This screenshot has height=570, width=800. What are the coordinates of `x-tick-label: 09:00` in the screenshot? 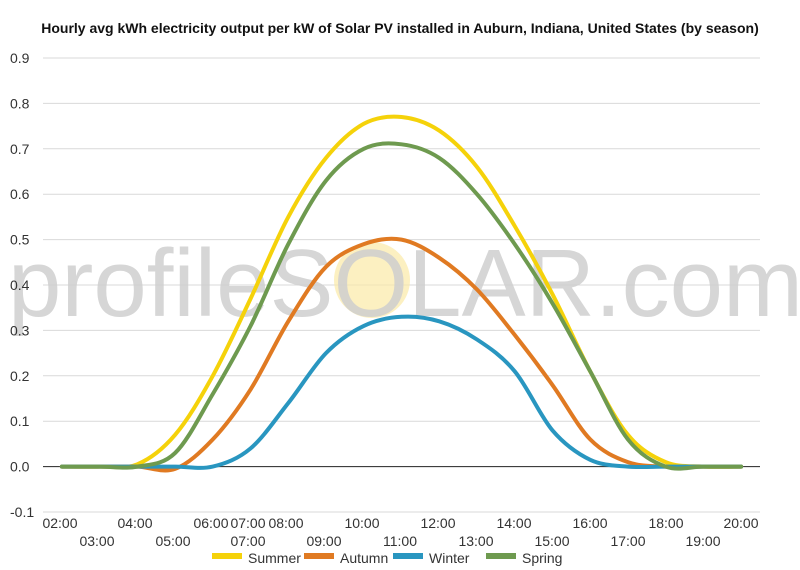 It's located at (323, 541).